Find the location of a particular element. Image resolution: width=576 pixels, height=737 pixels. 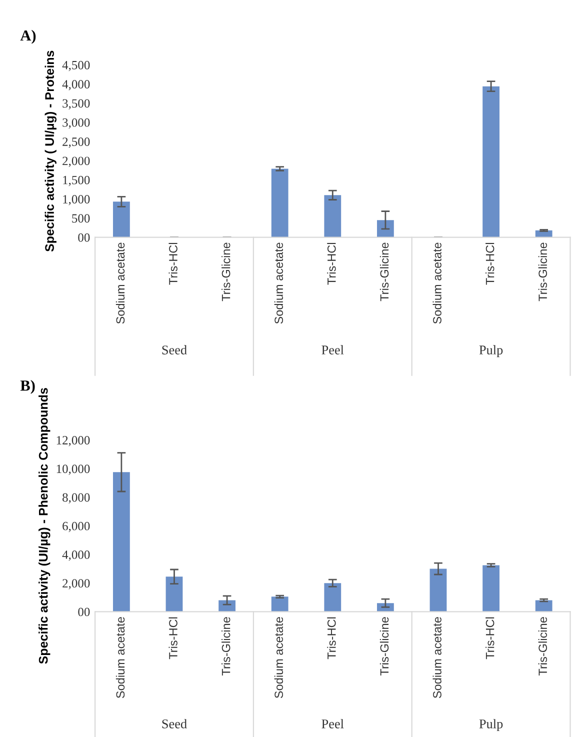

y-axis-title: Specific activity ( UI/µg) - Proteins is located at coordinates (50, 151).